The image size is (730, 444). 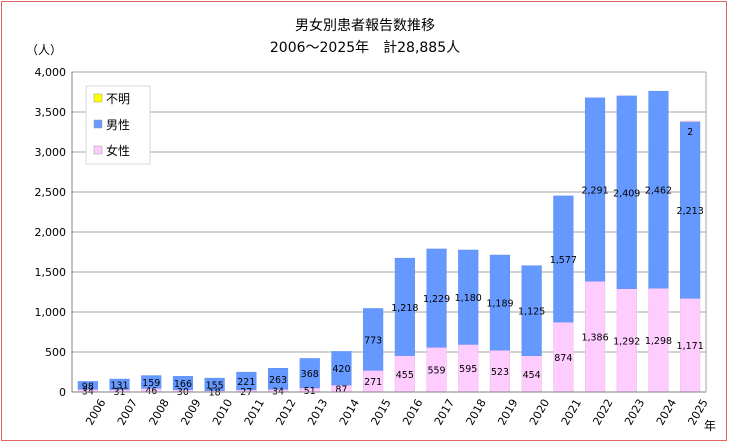 I want to click on data-label: 1,218, so click(x=404, y=308).